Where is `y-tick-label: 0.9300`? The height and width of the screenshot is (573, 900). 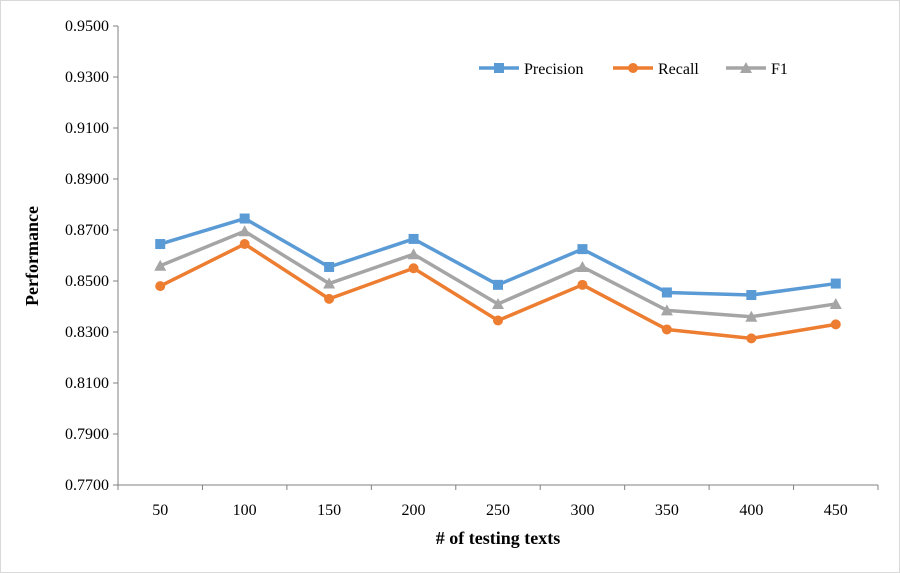
y-tick-label: 0.9300 is located at coordinates (87, 77).